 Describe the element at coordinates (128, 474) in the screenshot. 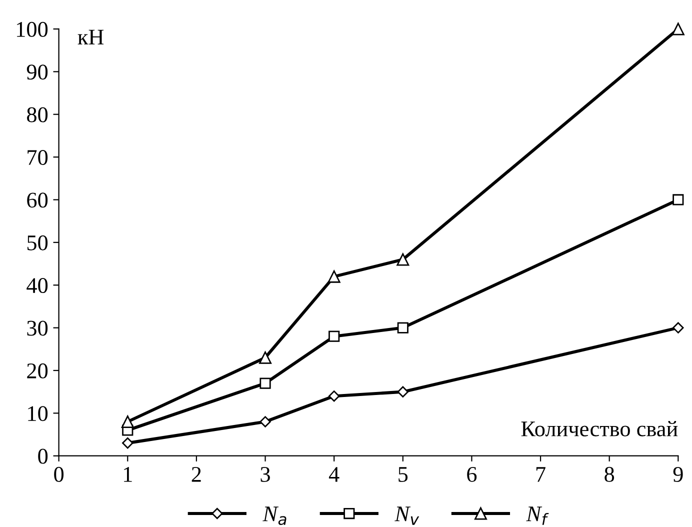

I see `x-tick-label: 1` at that location.